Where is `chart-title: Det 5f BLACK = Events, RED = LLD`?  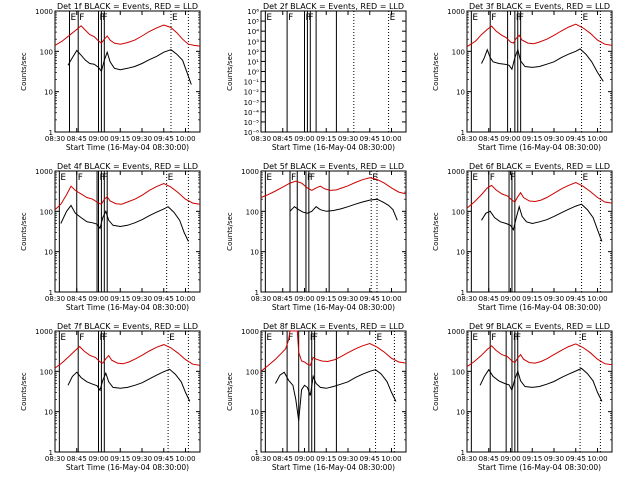 chart-title: Det 5f BLACK = Events, RED = LLD is located at coordinates (333, 166).